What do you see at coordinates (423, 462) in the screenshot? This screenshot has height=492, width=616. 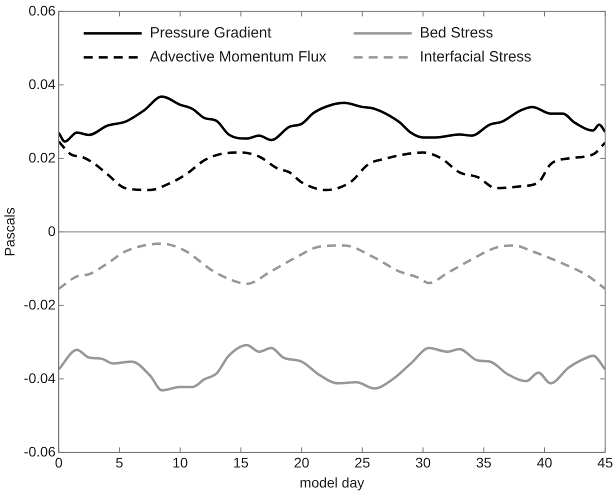 I see `x-tick-label: 30` at bounding box center [423, 462].